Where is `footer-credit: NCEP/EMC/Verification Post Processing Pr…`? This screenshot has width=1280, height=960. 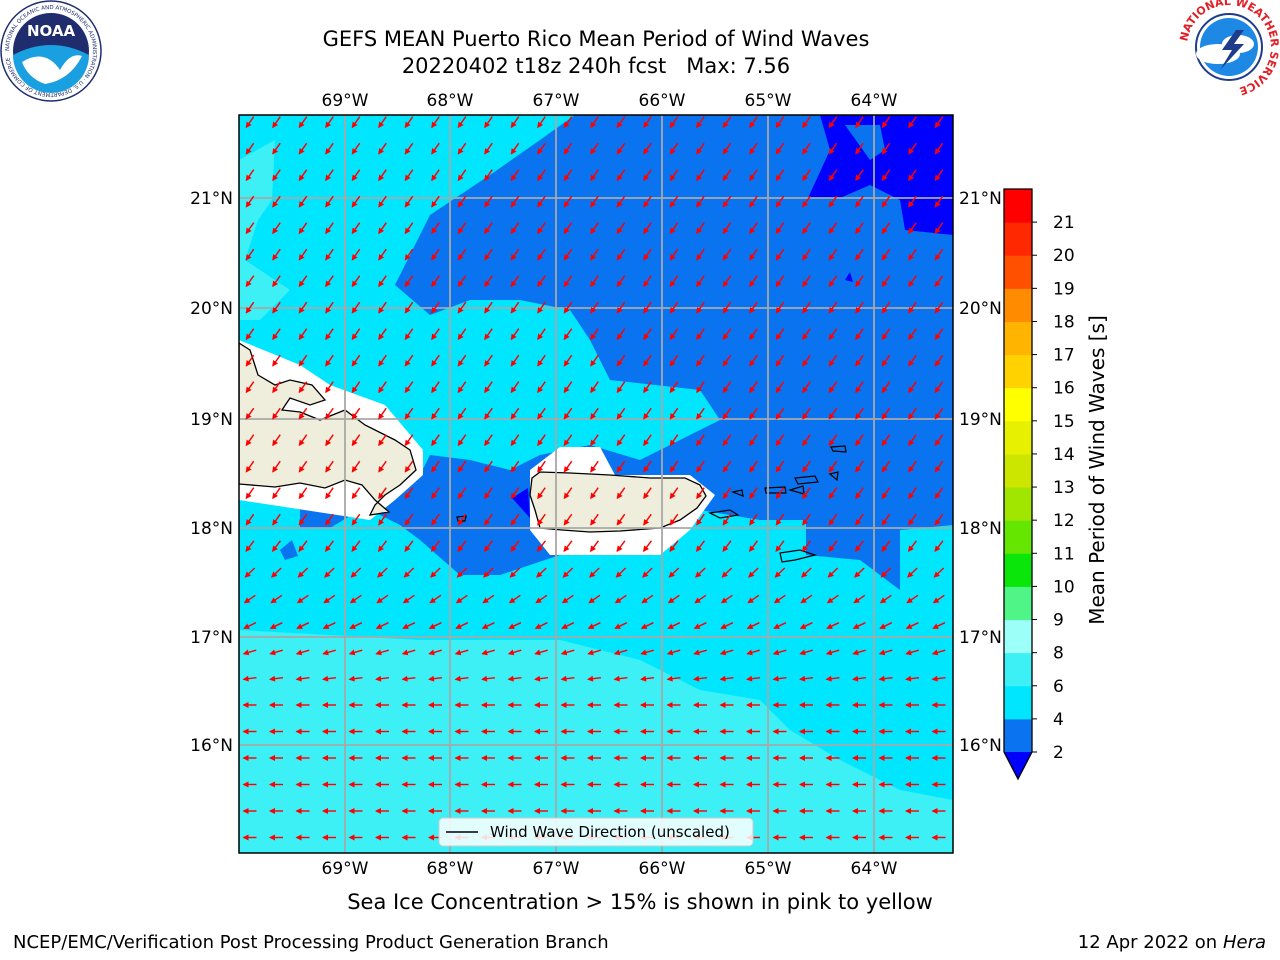
footer-credit: NCEP/EMC/Verification Post Processing Pr… is located at coordinates (311, 942).